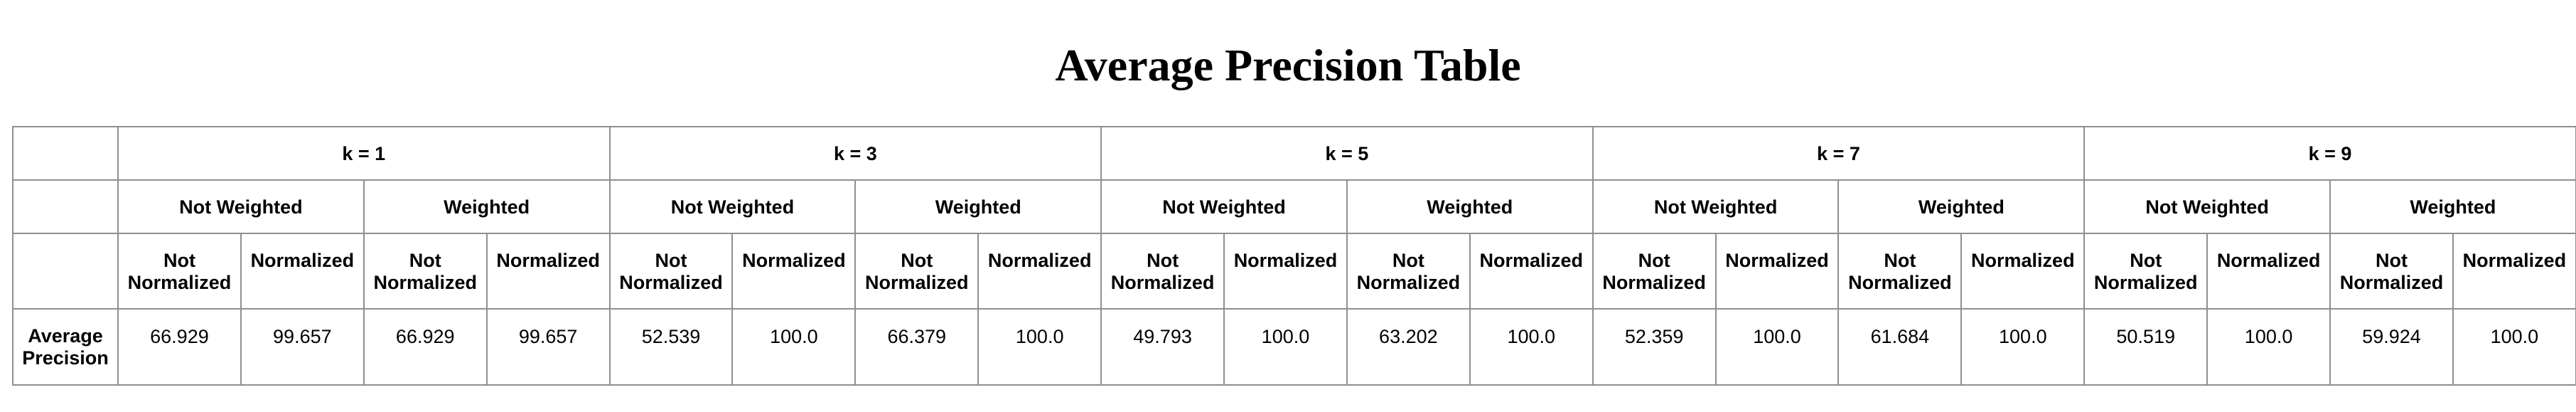  Describe the element at coordinates (2391, 347) in the screenshot. I see `precision-value-cell: 59.924` at that location.